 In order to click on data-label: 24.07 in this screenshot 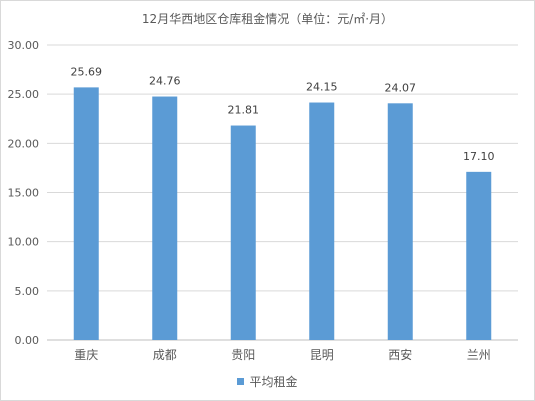, I will do `click(401, 87)`.